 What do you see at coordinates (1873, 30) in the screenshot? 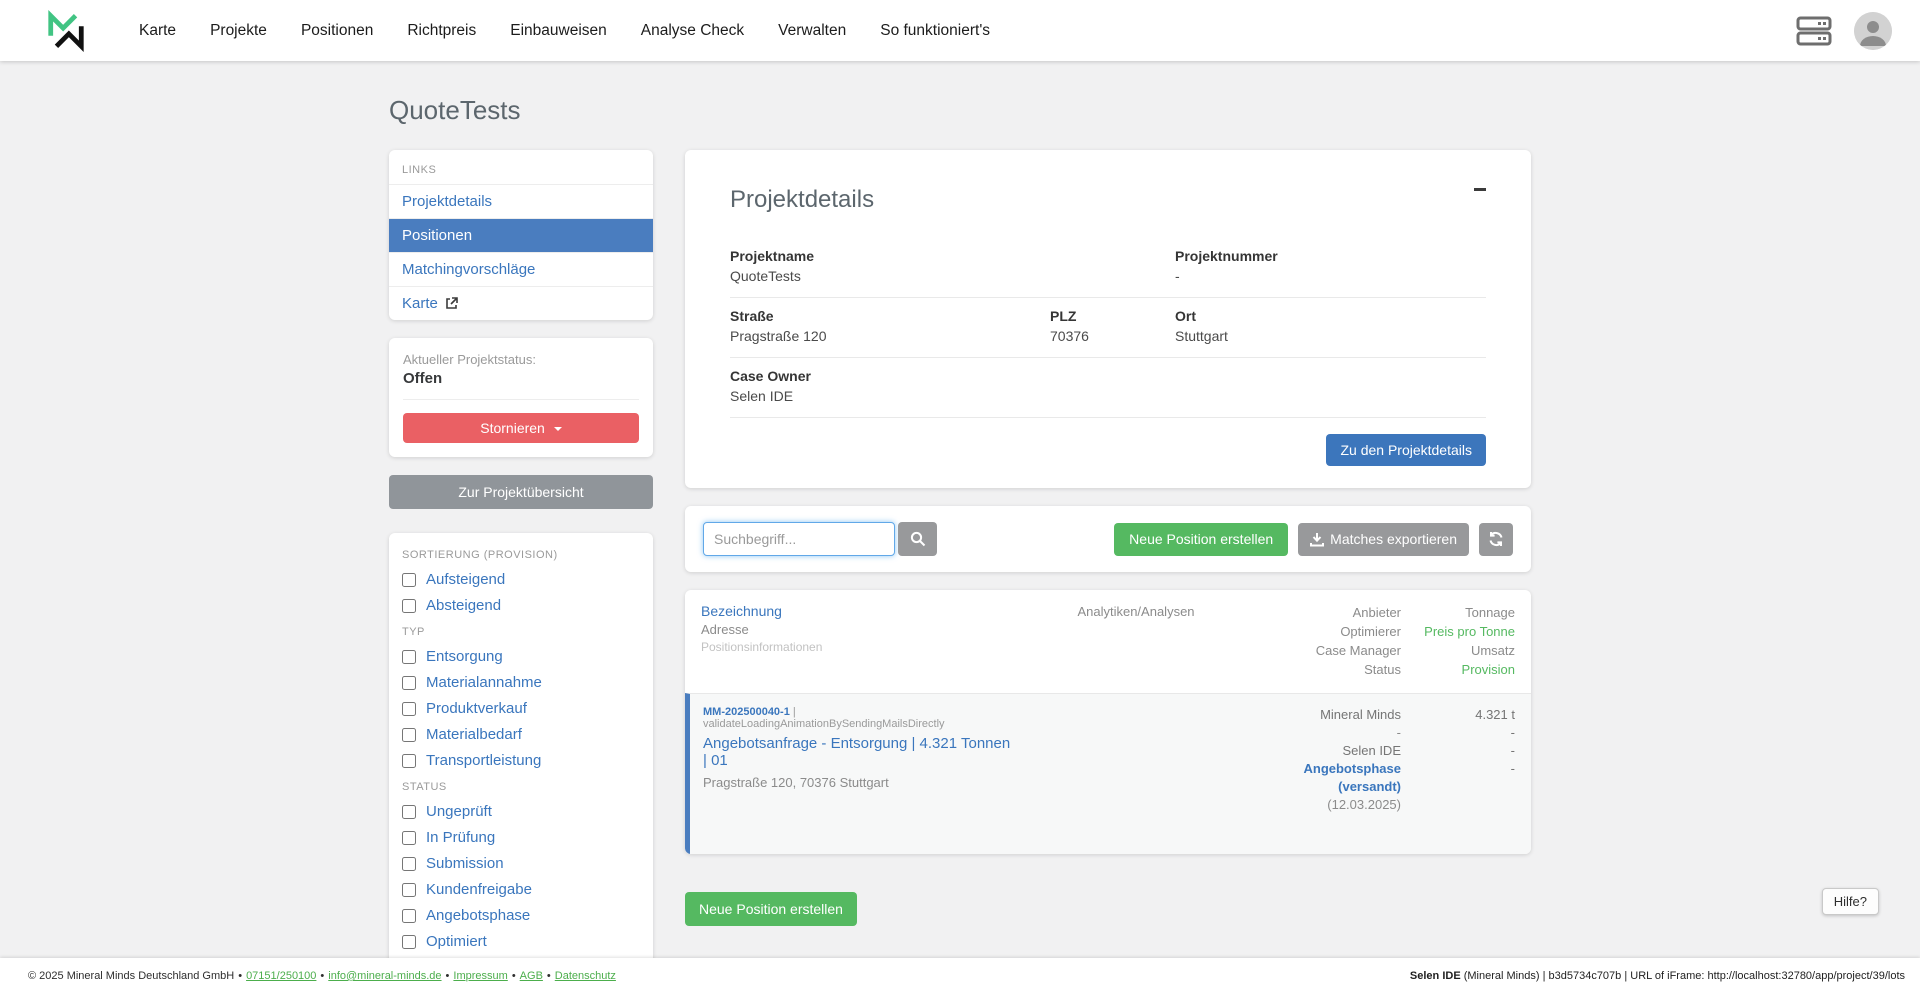
I see `user-avatar` at bounding box center [1873, 30].